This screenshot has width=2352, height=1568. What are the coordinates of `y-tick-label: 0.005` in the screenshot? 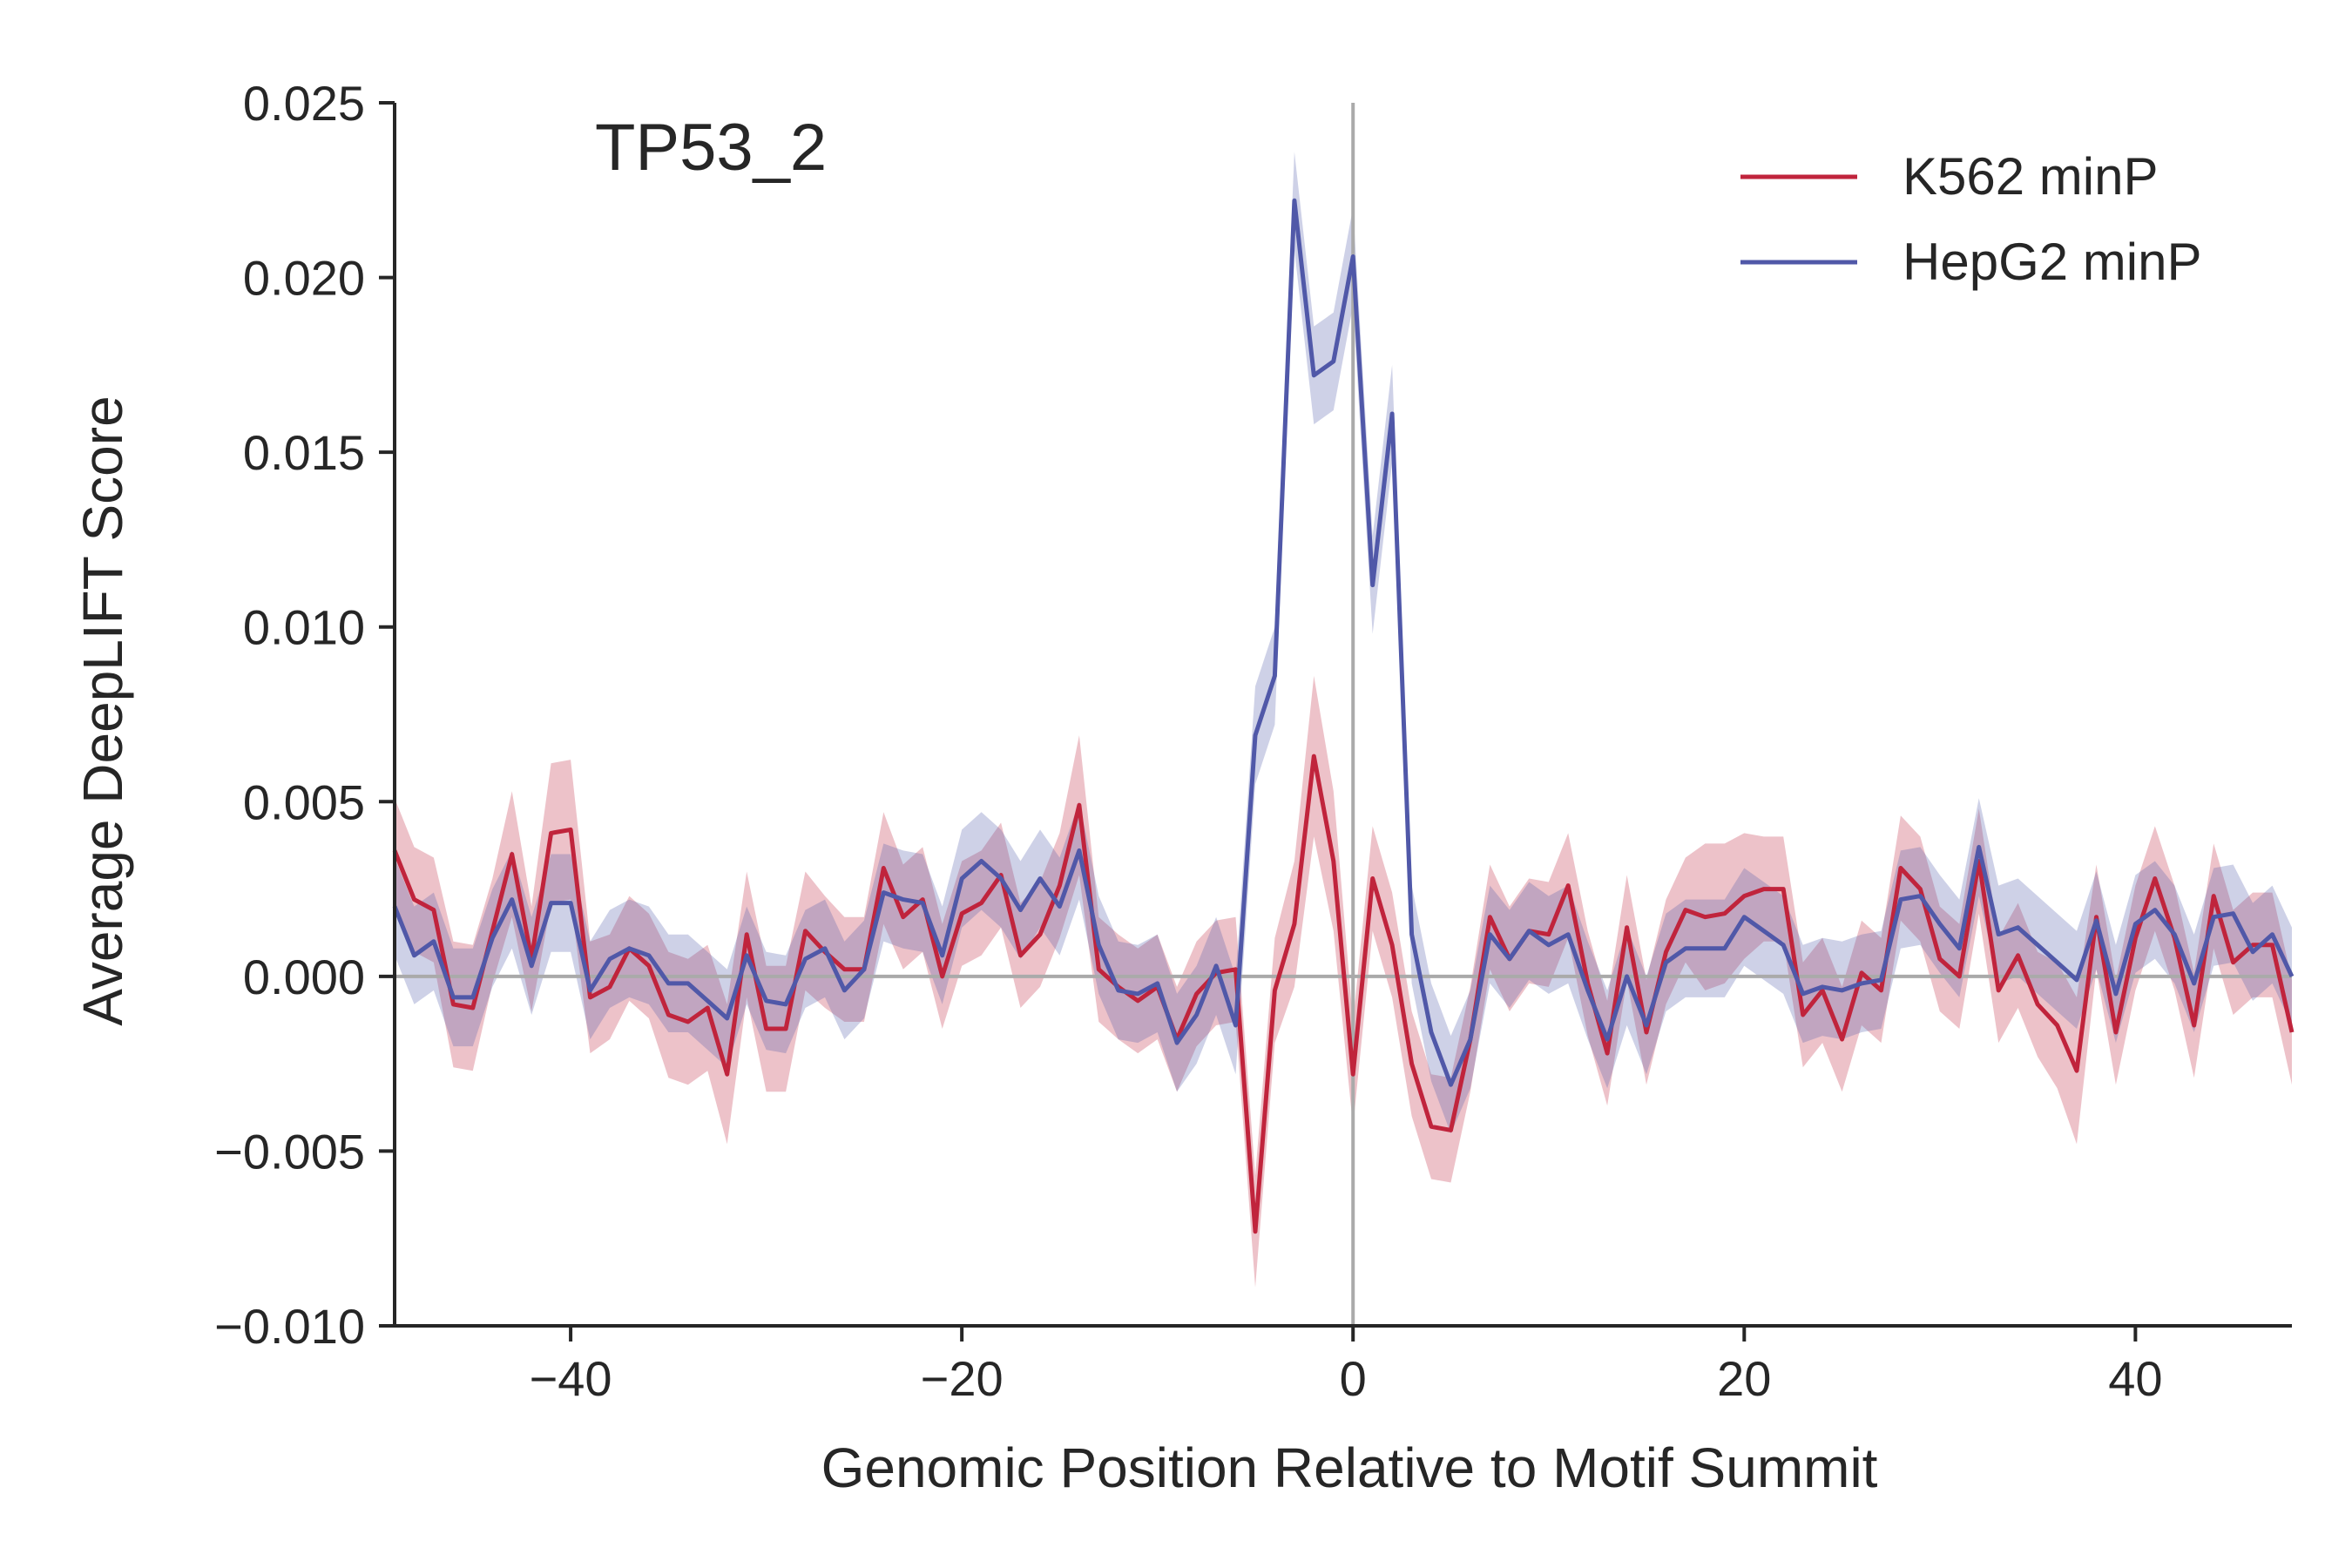 It's located at (304, 801).